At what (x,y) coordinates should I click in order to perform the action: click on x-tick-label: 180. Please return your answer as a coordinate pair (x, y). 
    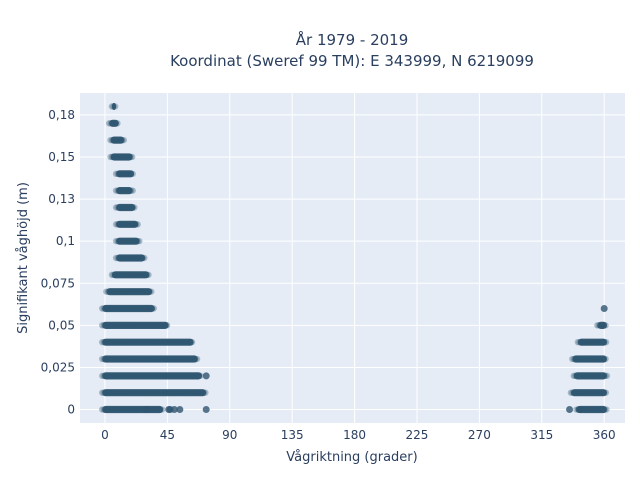
    Looking at the image, I should click on (354, 435).